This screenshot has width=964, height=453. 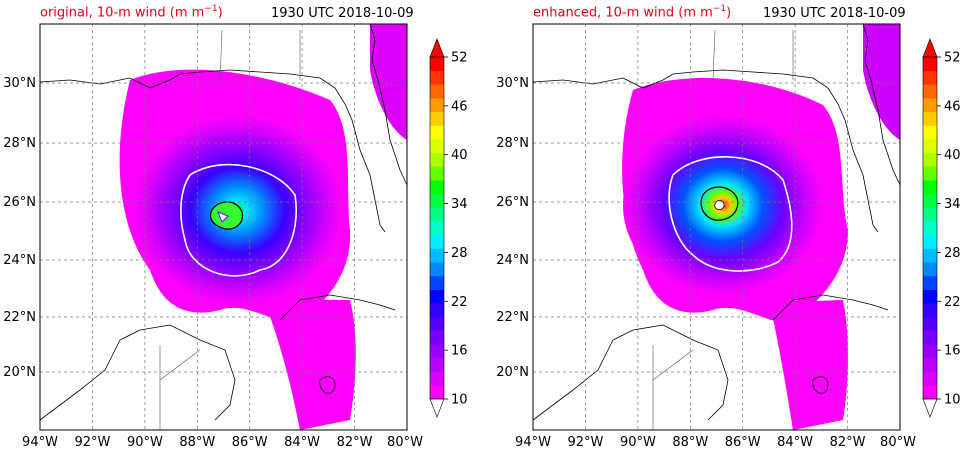 What do you see at coordinates (131, 12) in the screenshot?
I see `panel-title: original, 10-m wind (m m−1)` at bounding box center [131, 12].